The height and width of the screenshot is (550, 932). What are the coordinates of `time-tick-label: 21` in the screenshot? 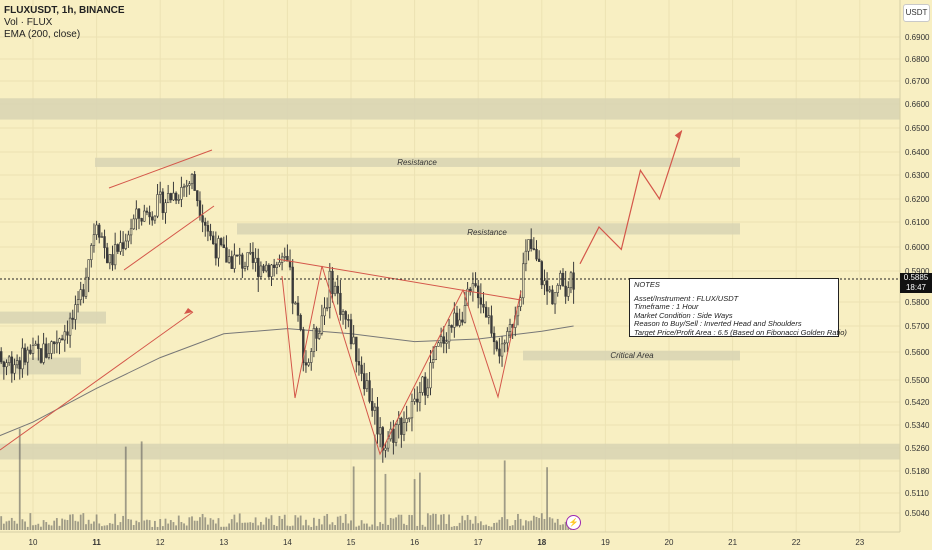 It's located at (732, 542).